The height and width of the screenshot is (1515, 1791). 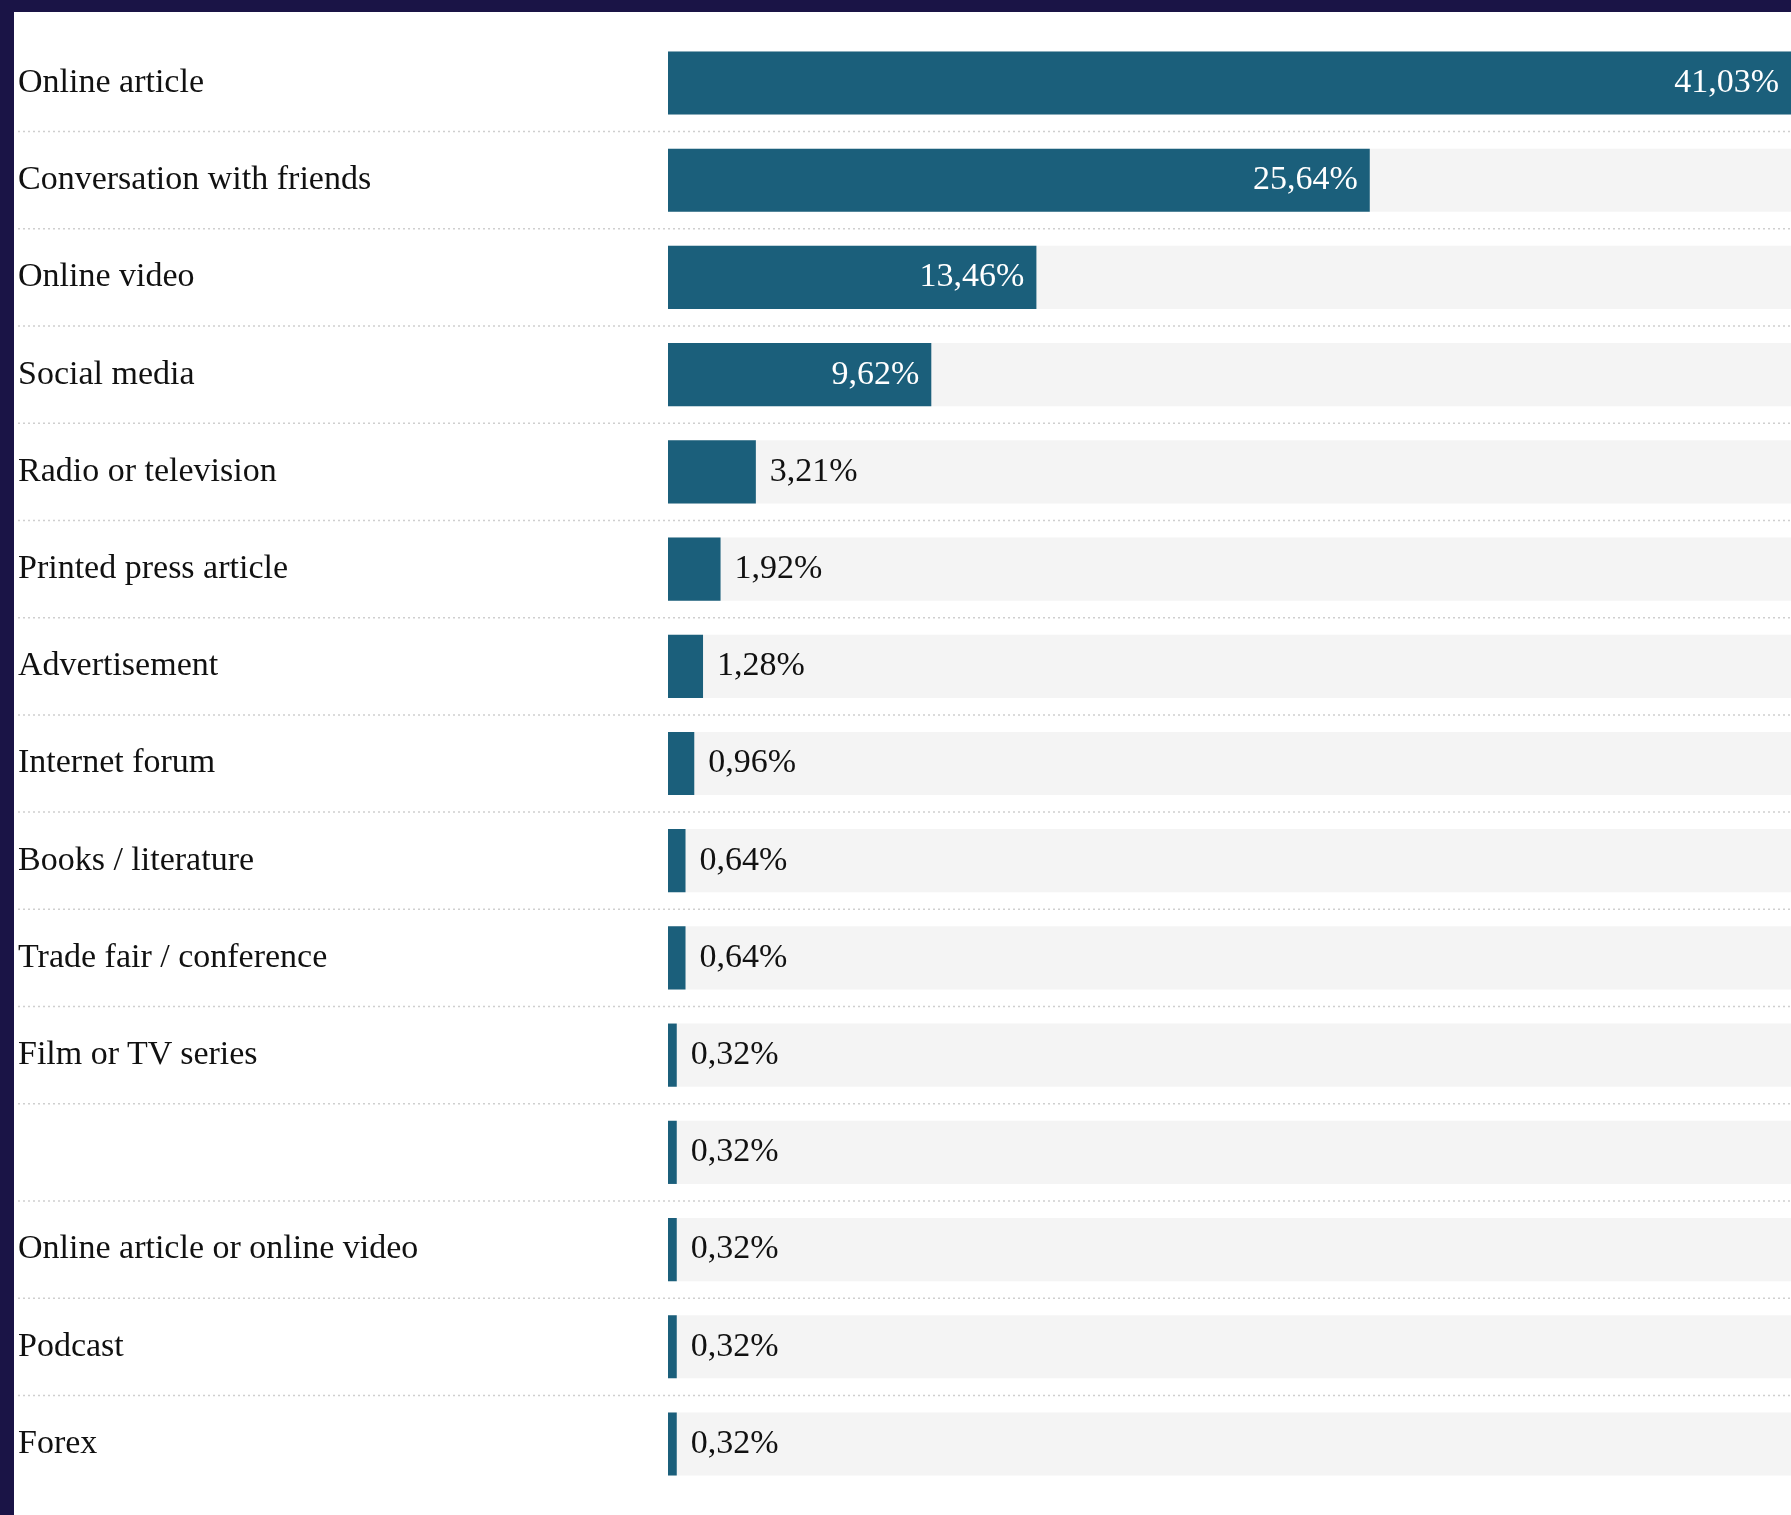 What do you see at coordinates (752, 761) in the screenshot?
I see `data-label: 0,96%` at bounding box center [752, 761].